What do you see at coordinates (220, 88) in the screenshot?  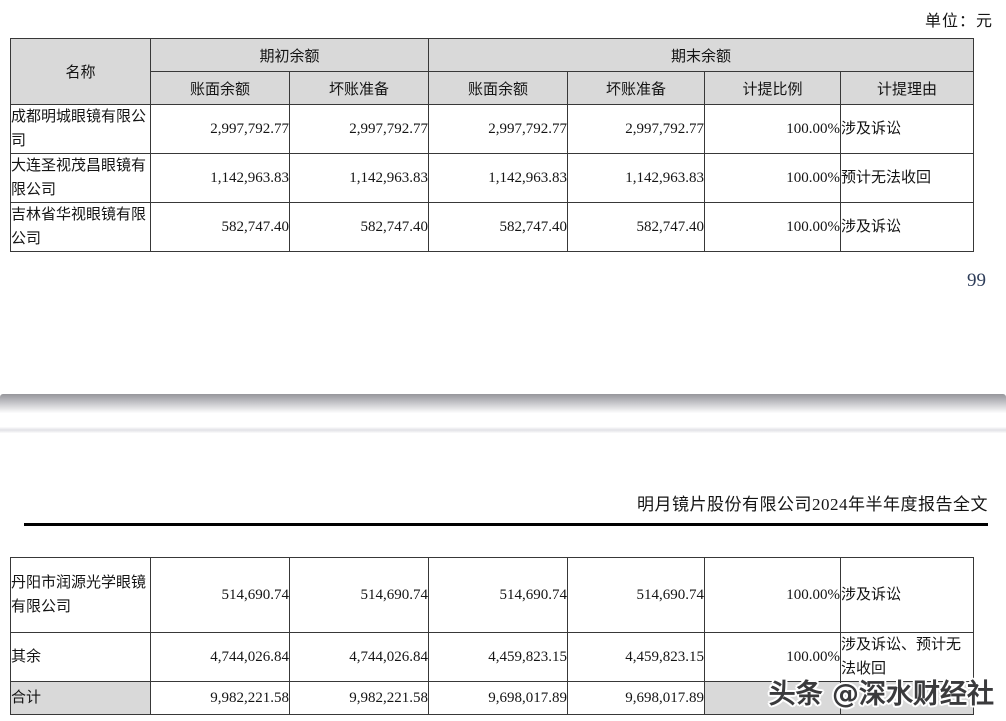 I see `header-begin-book-balance: 账面余额` at bounding box center [220, 88].